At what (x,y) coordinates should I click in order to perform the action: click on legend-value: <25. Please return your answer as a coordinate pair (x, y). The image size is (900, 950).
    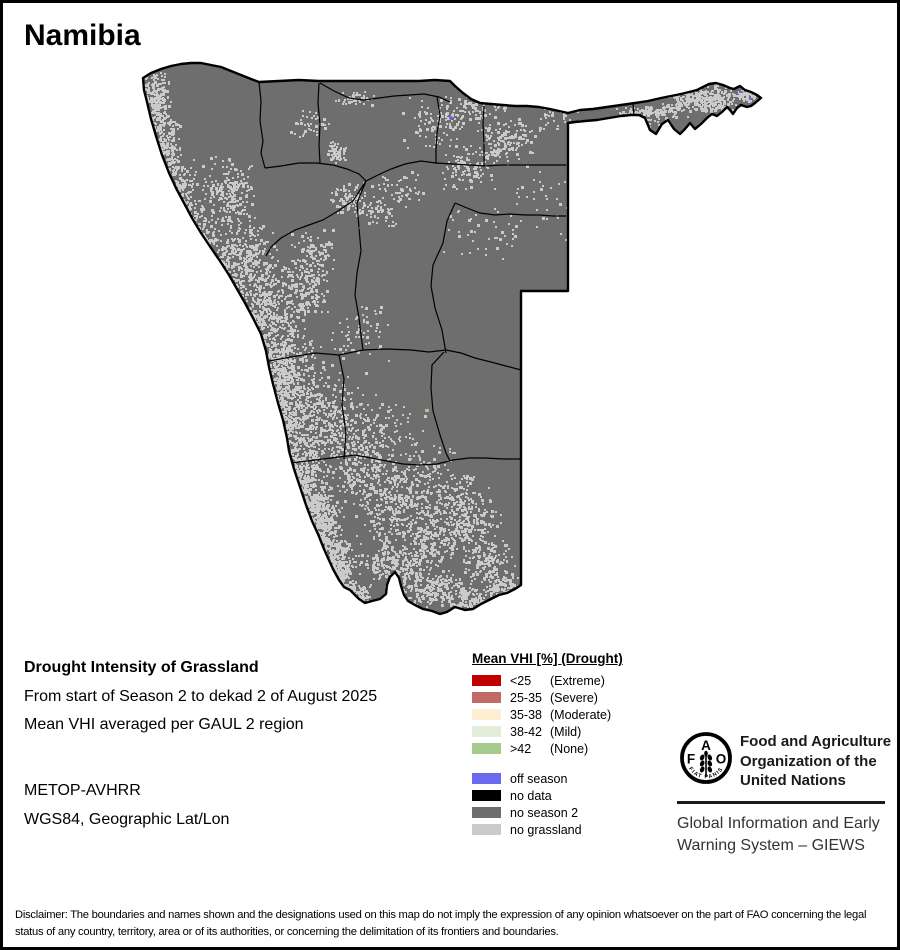
    Looking at the image, I should click on (521, 680).